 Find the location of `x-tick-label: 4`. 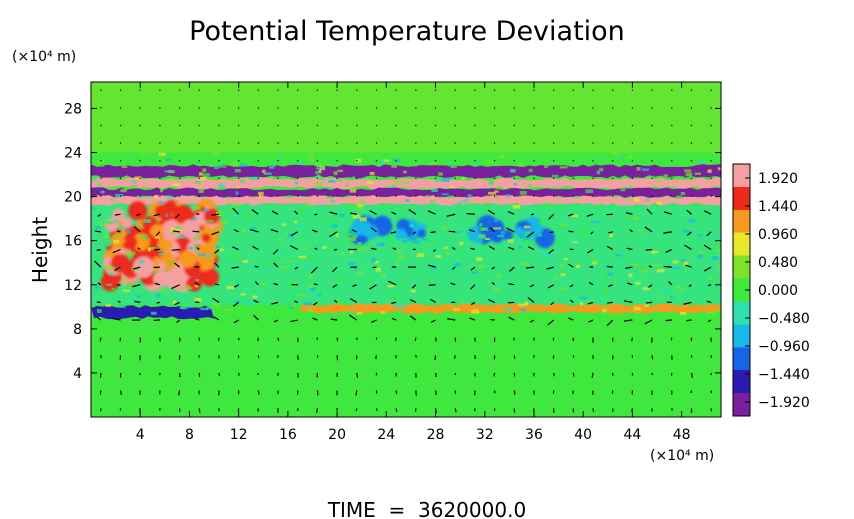

x-tick-label: 4 is located at coordinates (140, 435).